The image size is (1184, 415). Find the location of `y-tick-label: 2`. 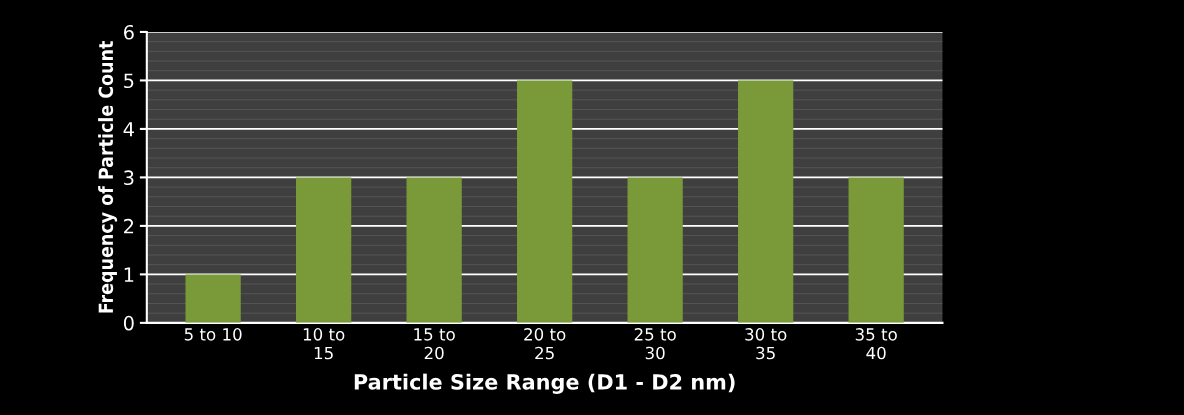

y-tick-label: 2 is located at coordinates (129, 226).